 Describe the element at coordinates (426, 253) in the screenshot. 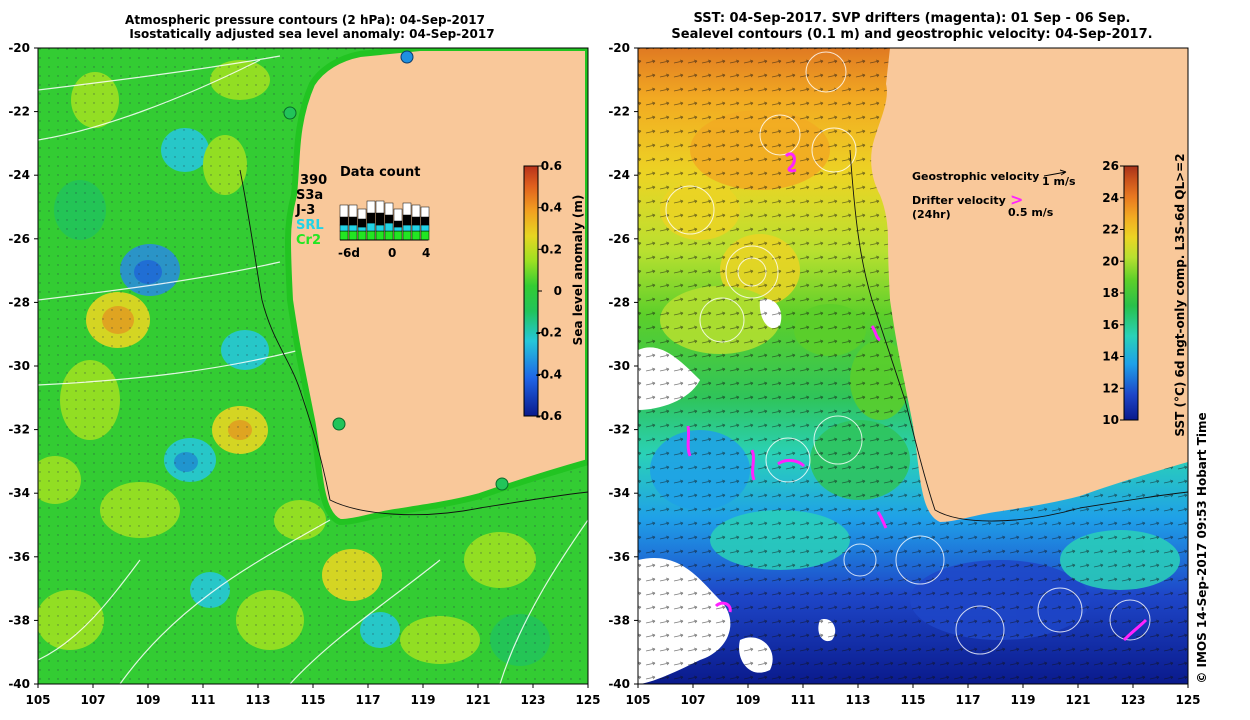

I see `data-count-axis-end: 4` at that location.